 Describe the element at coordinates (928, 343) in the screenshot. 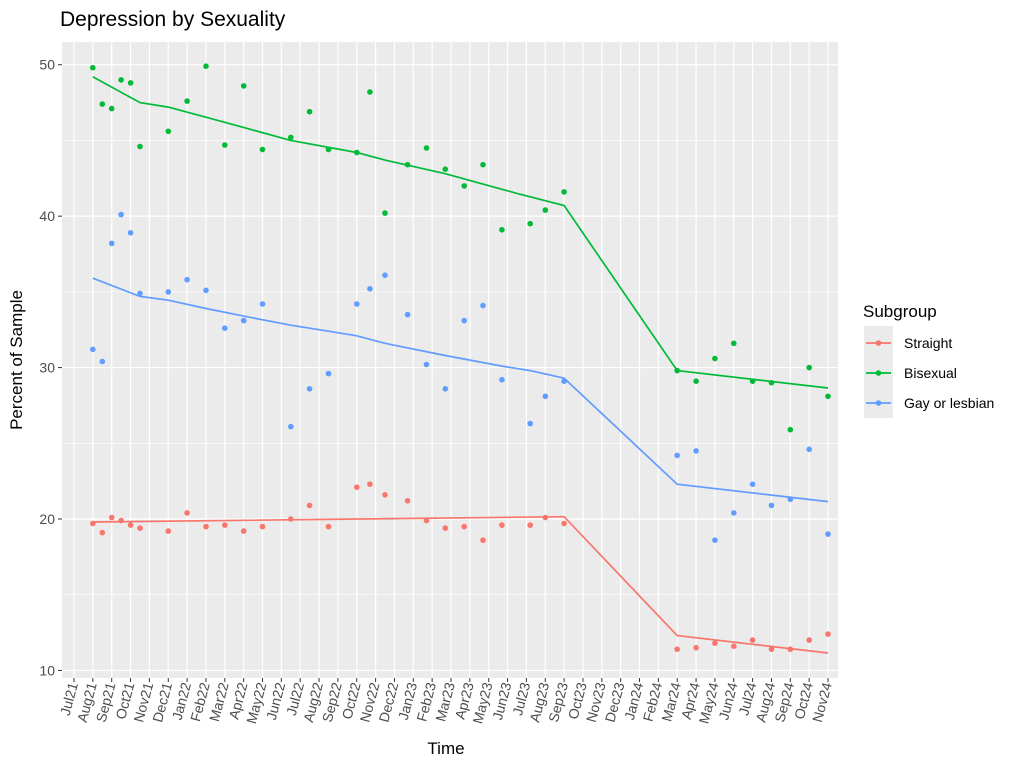

I see `legend-label: Straight` at that location.